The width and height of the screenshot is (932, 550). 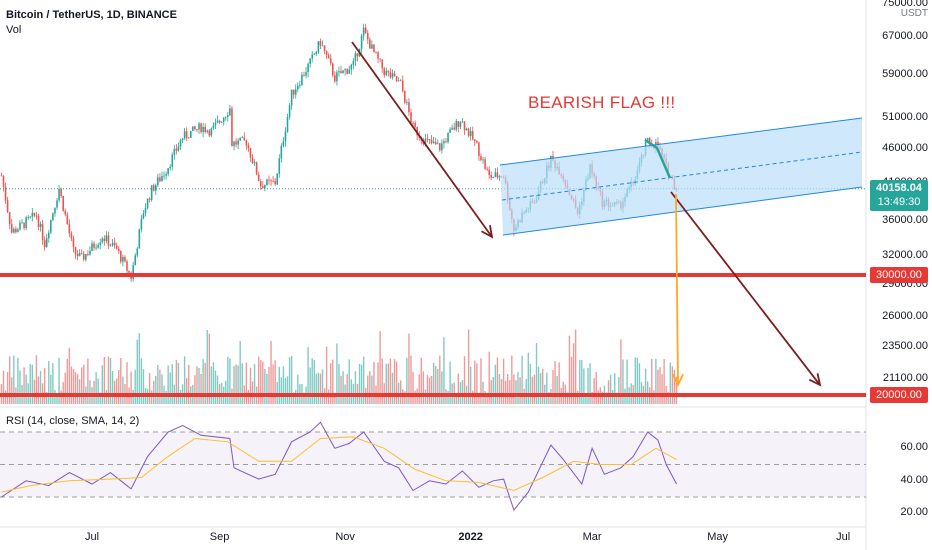 What do you see at coordinates (602, 102) in the screenshot?
I see `bearish-flag-annotation: BEARISH FLAG !!!` at bounding box center [602, 102].